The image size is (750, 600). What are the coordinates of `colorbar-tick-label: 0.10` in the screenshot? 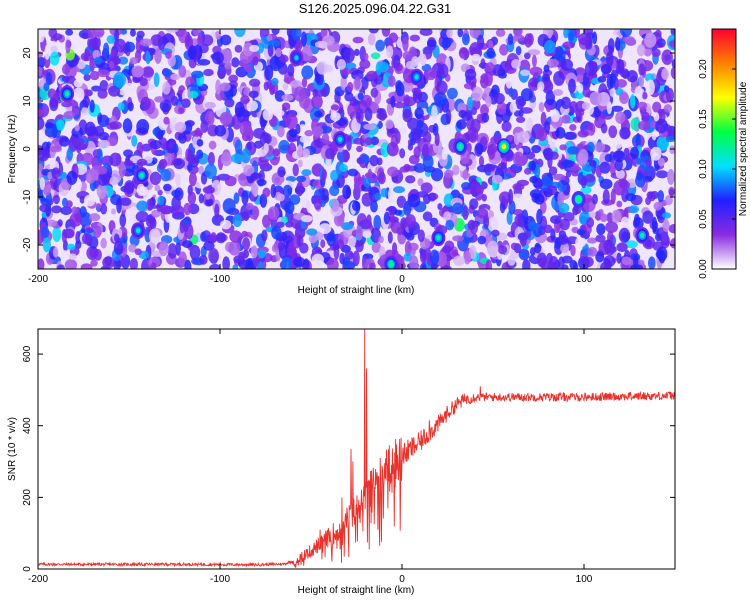 It's located at (703, 169).